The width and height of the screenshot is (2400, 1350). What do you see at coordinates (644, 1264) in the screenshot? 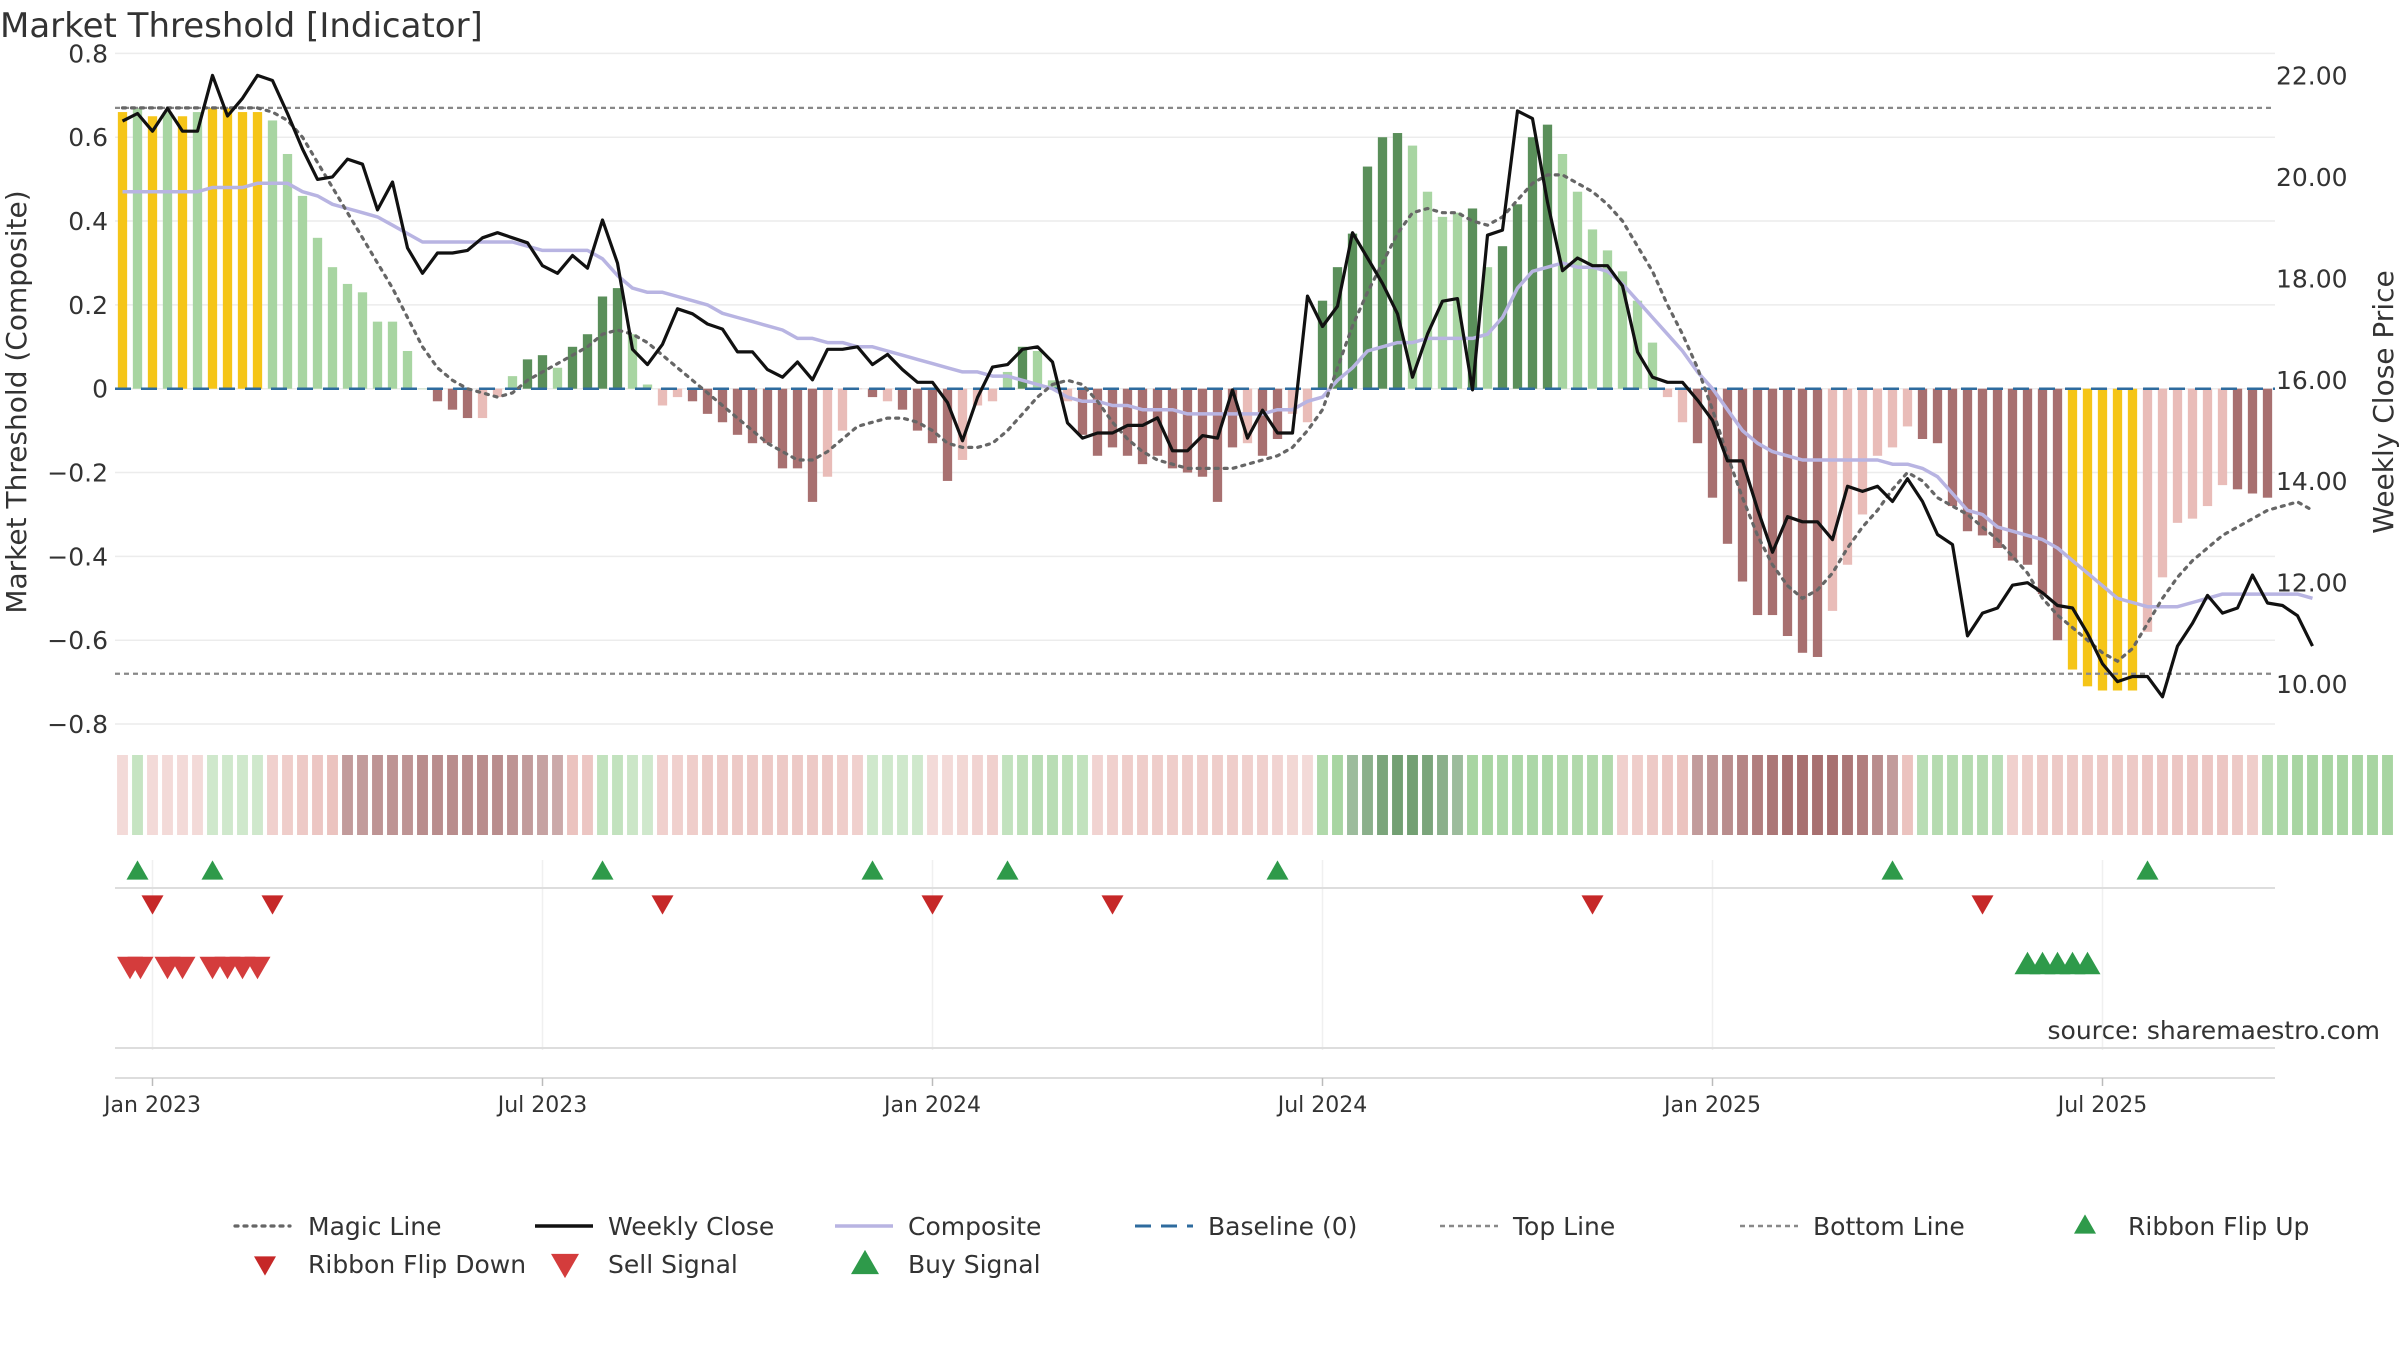
I see `legend-item: Sell Signal` at bounding box center [644, 1264].